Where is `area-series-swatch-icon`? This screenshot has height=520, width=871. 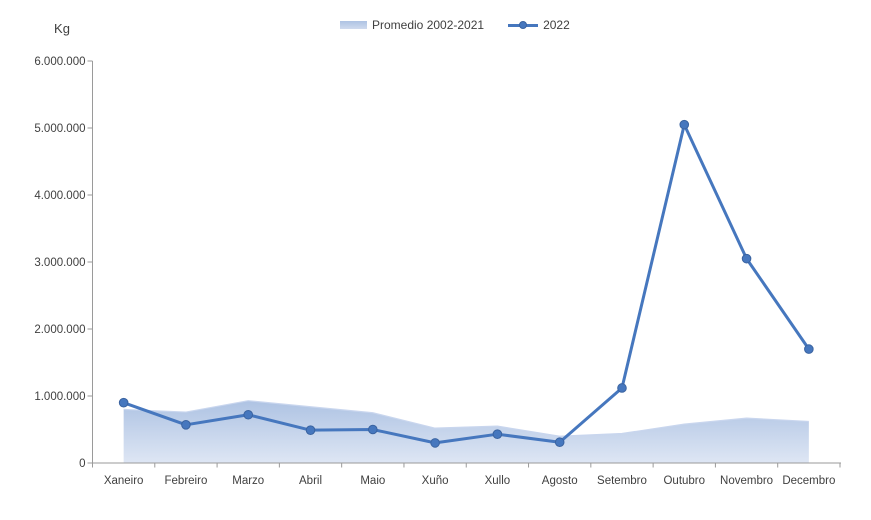
area-series-swatch-icon is located at coordinates (353, 25).